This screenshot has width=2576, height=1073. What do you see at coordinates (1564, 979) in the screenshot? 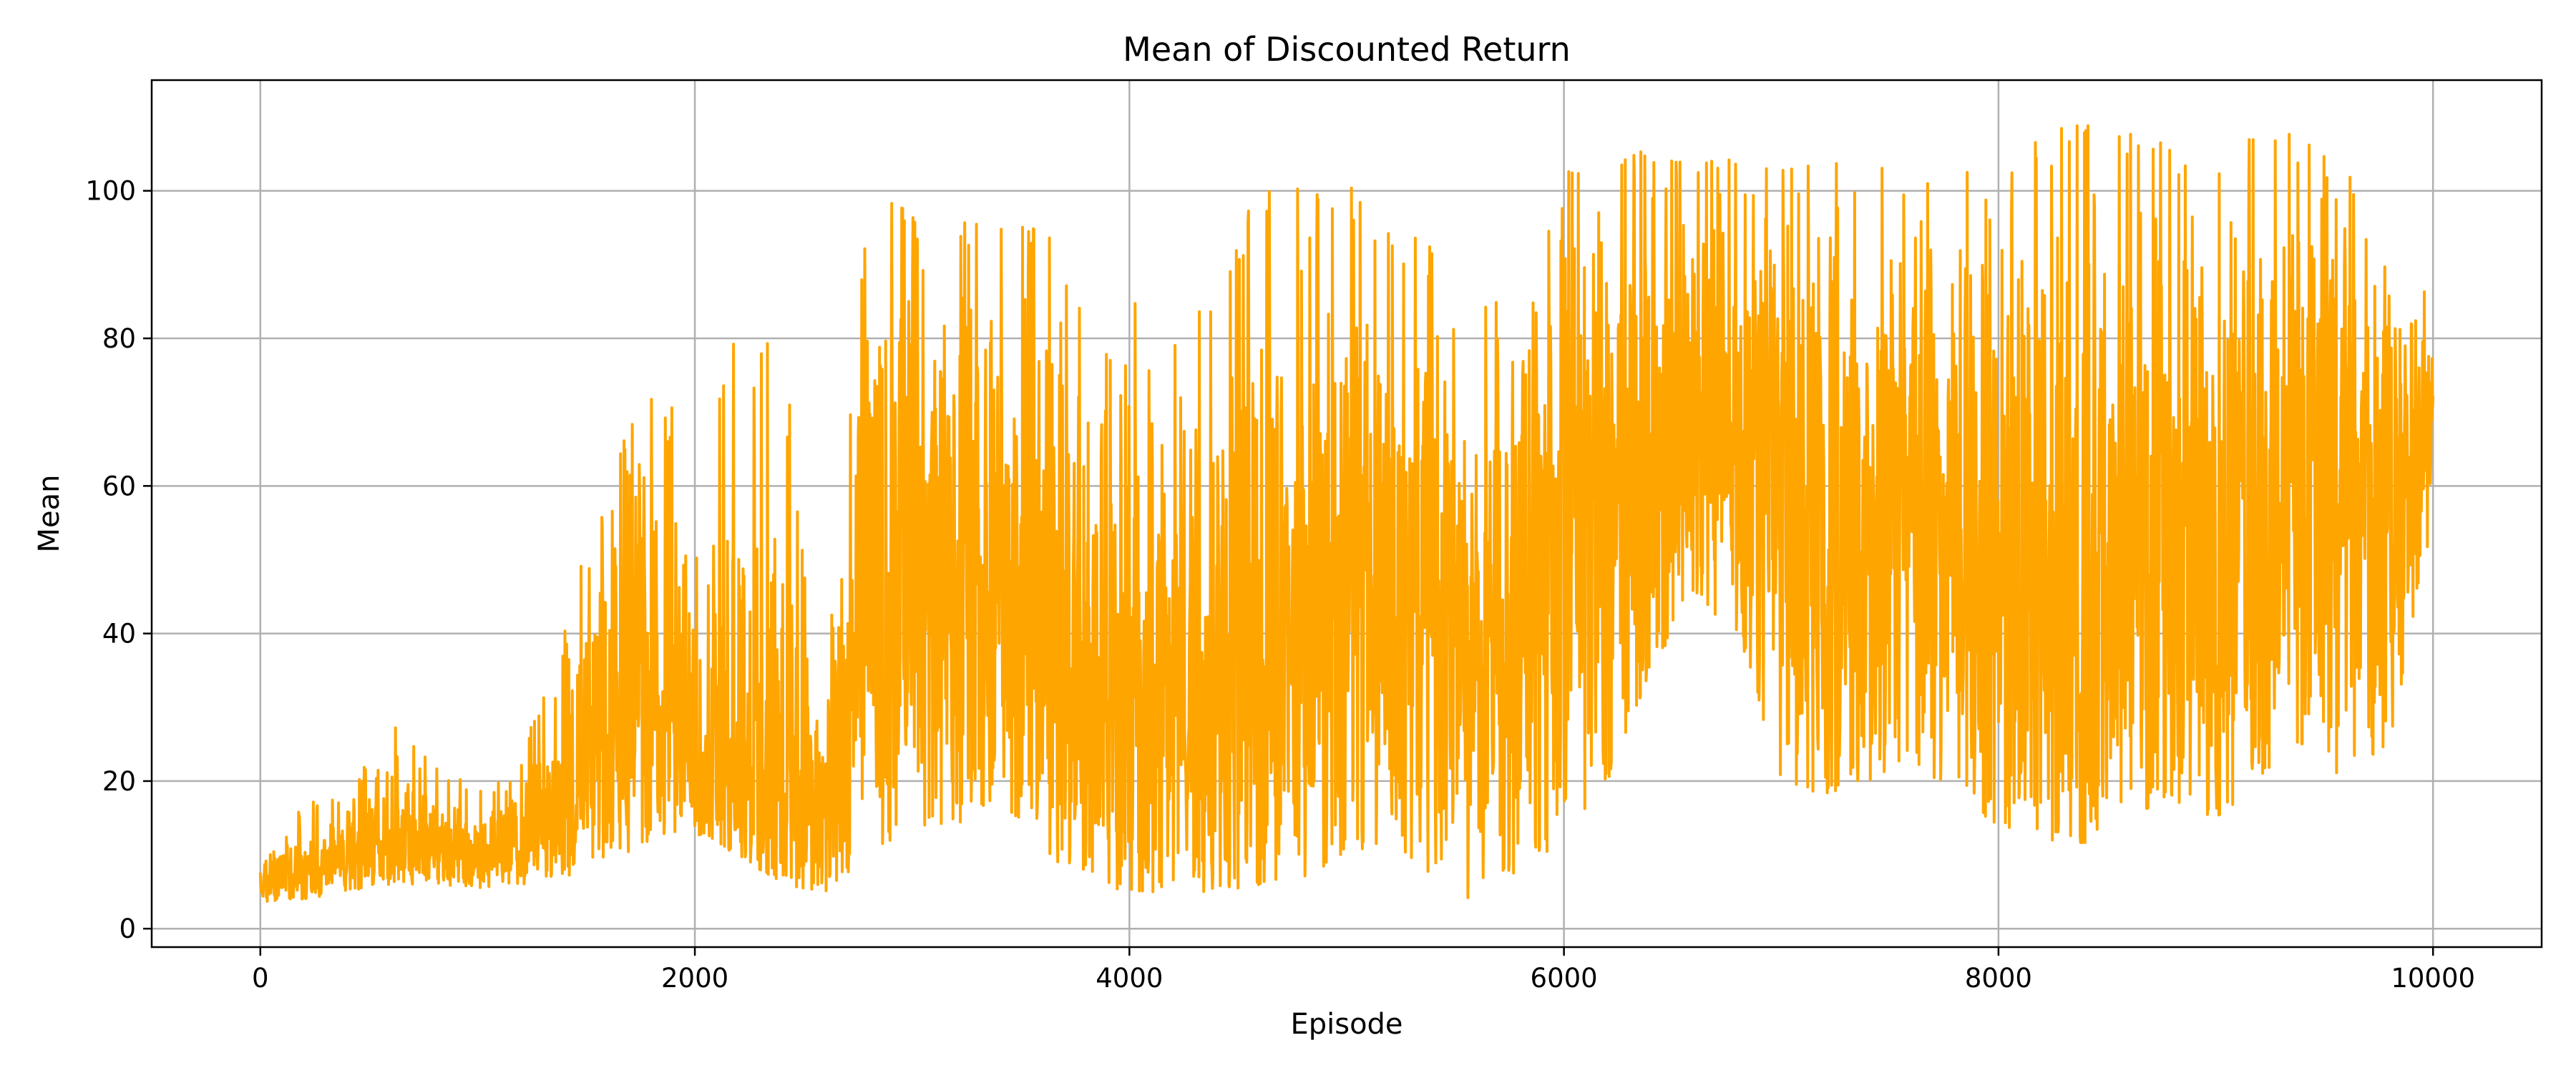
I see `x-tick-label: 6000` at bounding box center [1564, 979].